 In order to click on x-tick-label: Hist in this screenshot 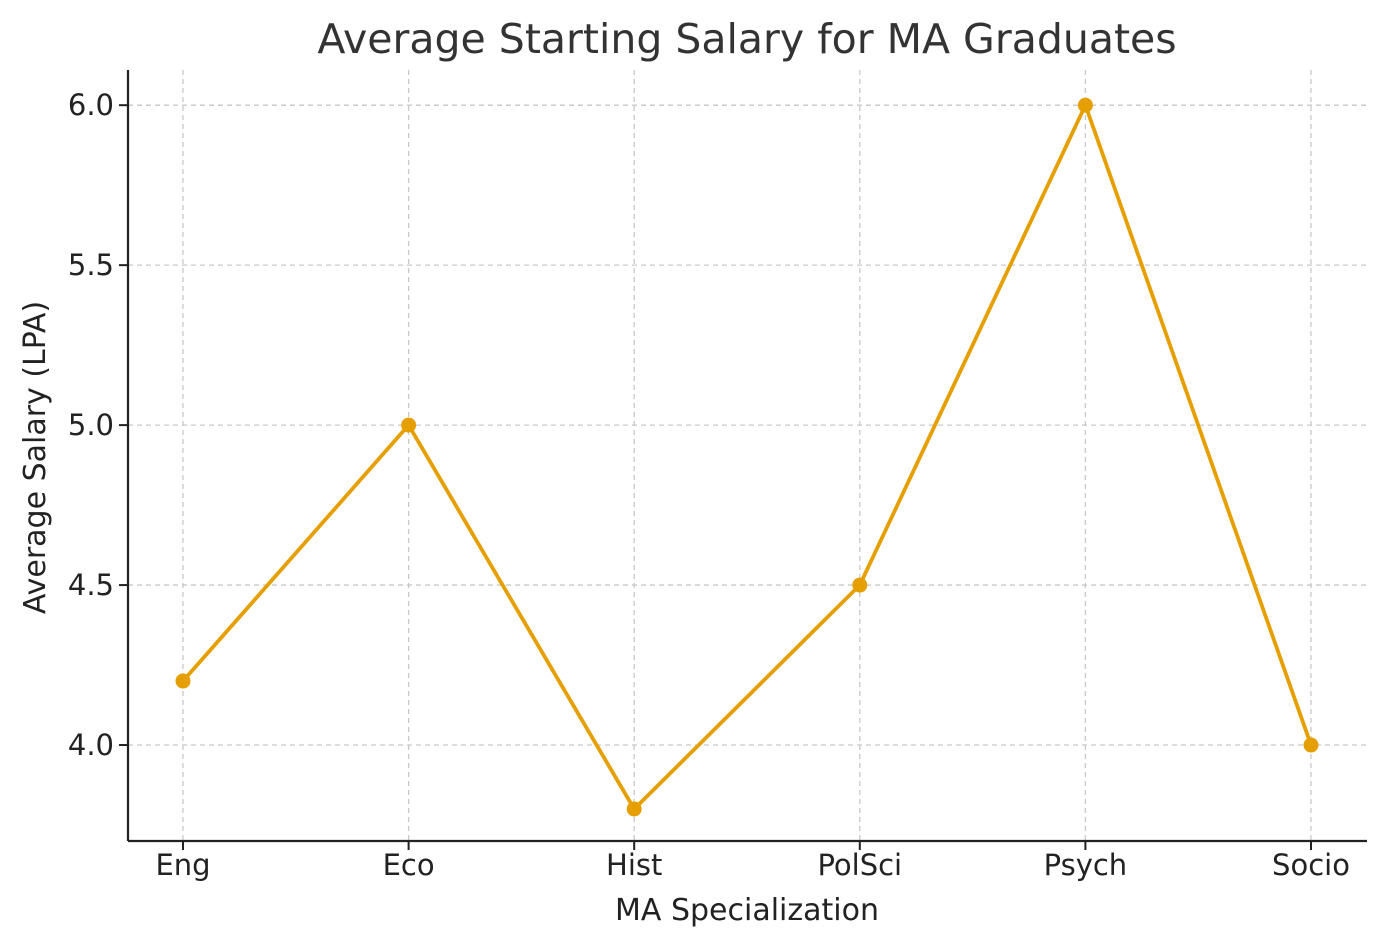, I will do `click(634, 865)`.